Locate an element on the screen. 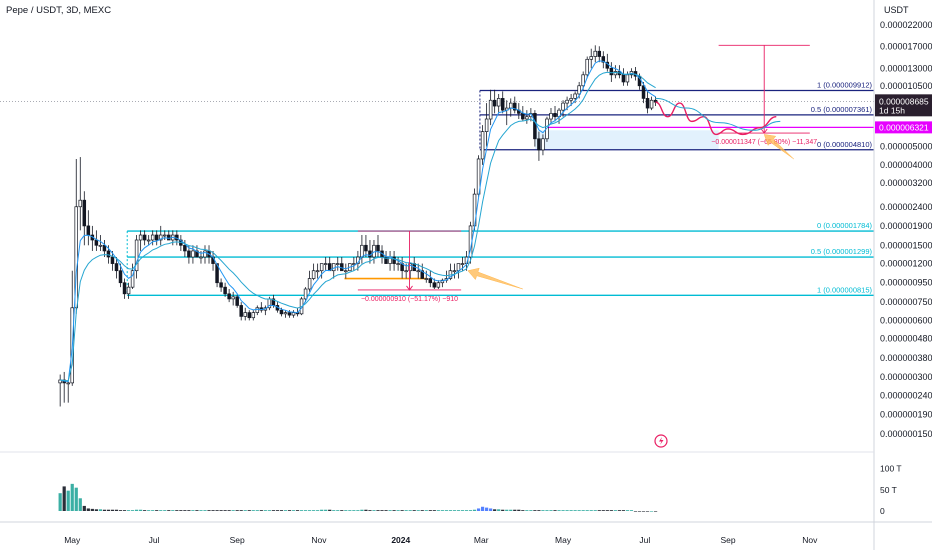 This screenshot has width=932, height=550. arrow-lower is located at coordinates (495, 278).